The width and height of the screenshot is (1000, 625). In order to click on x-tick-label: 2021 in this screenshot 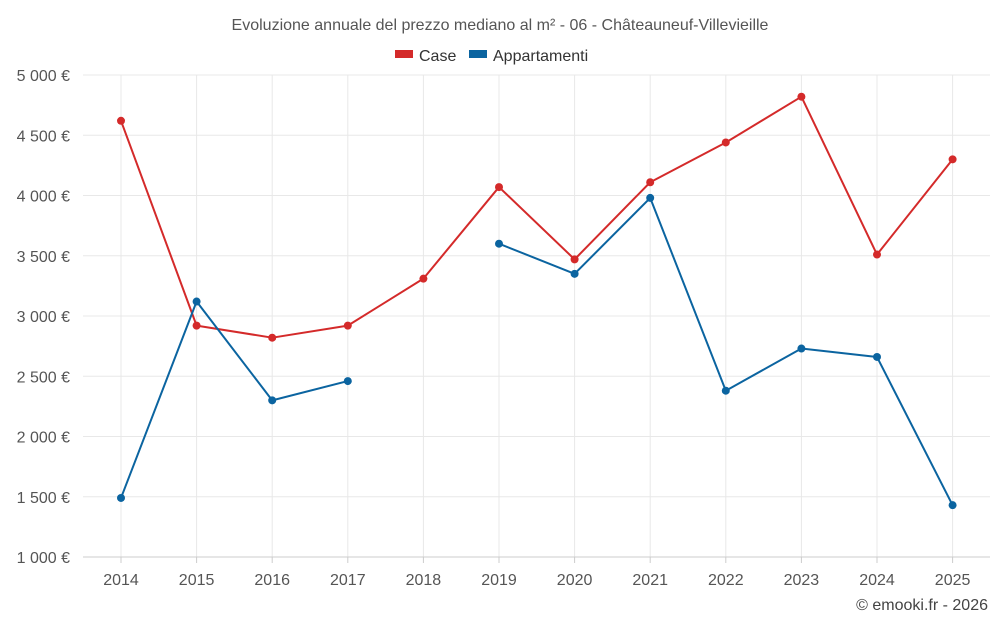, I will do `click(650, 580)`.